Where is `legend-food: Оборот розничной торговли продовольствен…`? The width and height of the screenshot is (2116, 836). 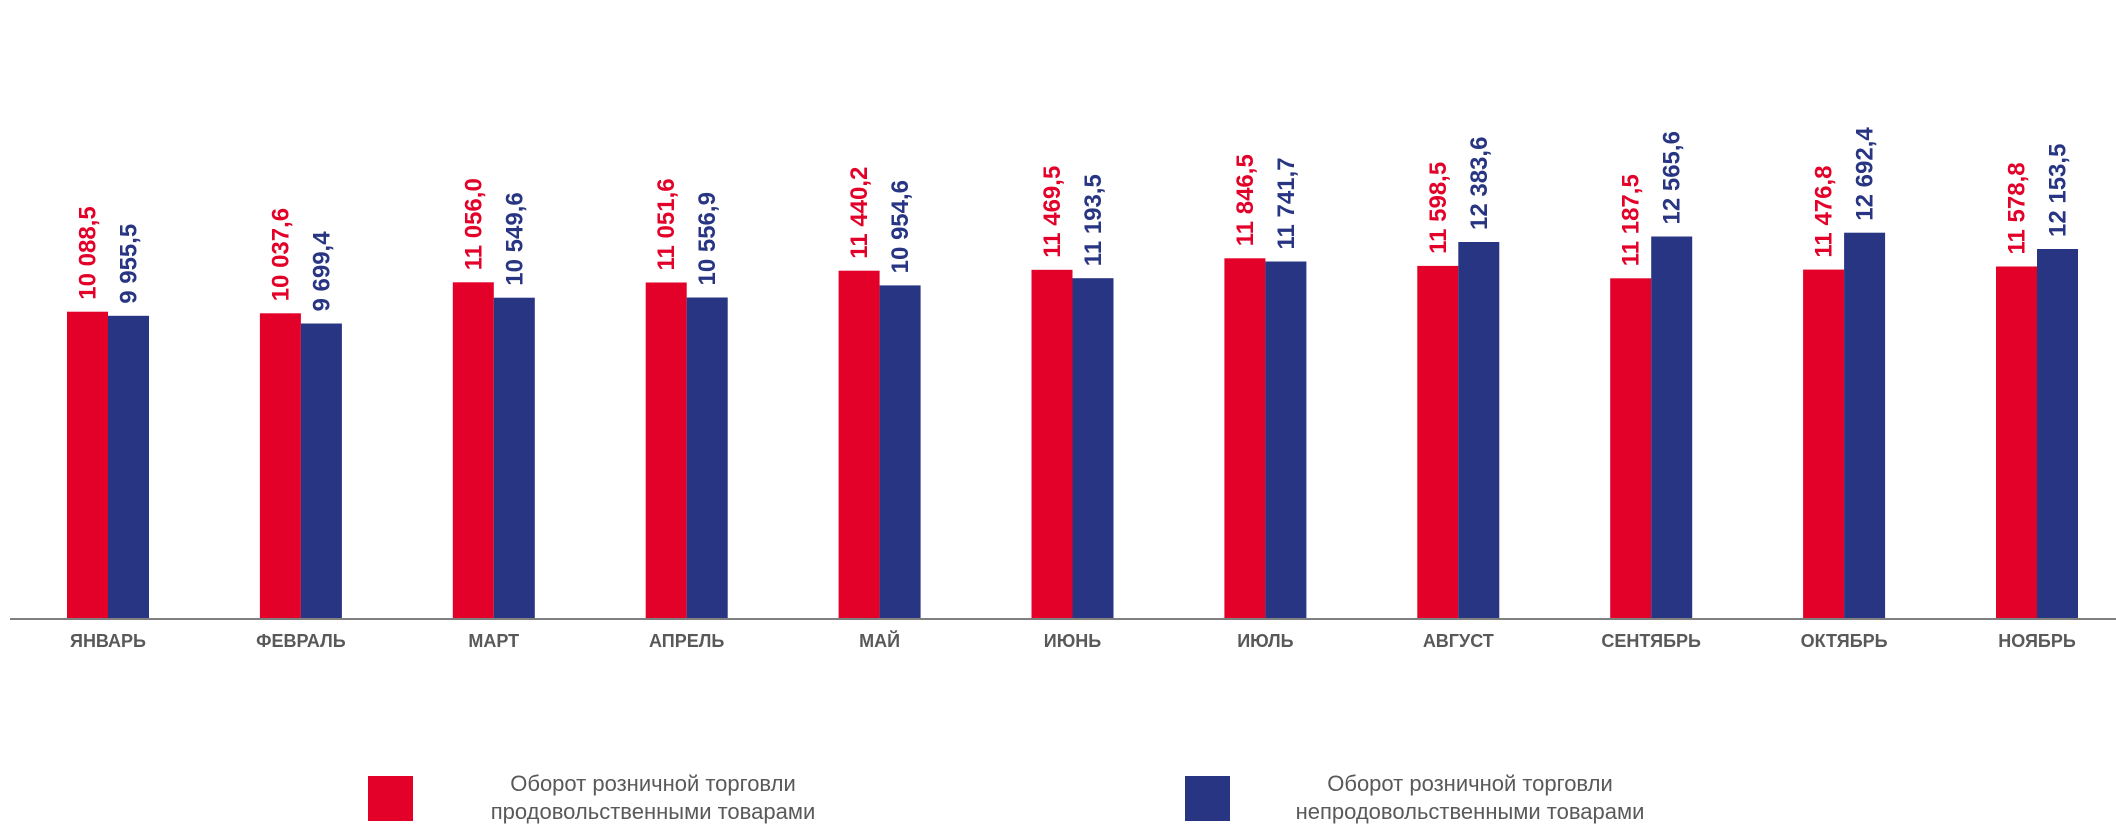
legend-food: Оборот розничной торговли продовольствен… is located at coordinates (600, 798).